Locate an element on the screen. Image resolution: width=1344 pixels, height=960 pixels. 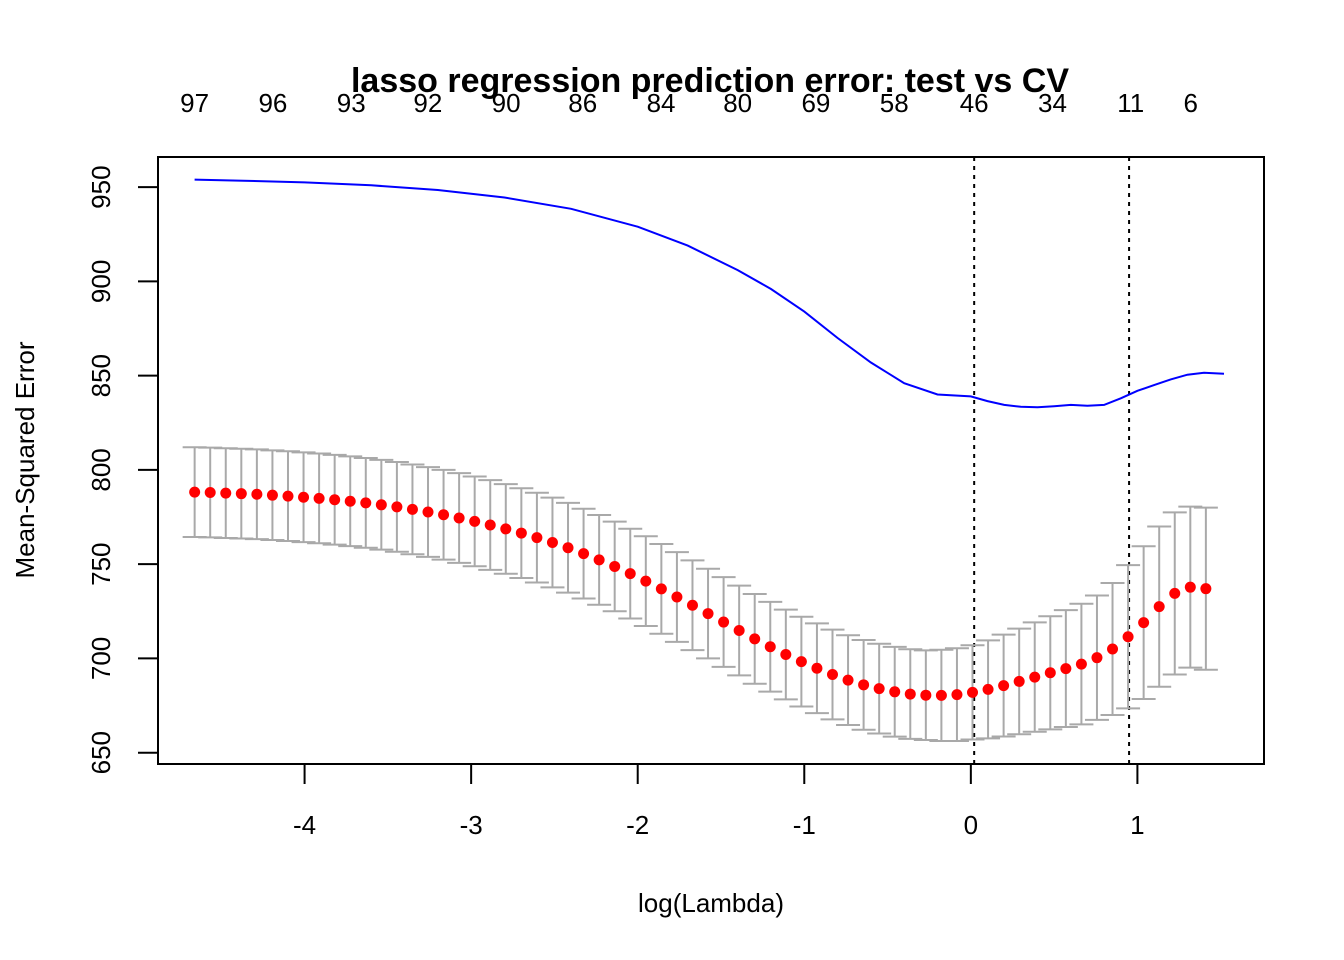
y-tick-label: 650 is located at coordinates (101, 752).